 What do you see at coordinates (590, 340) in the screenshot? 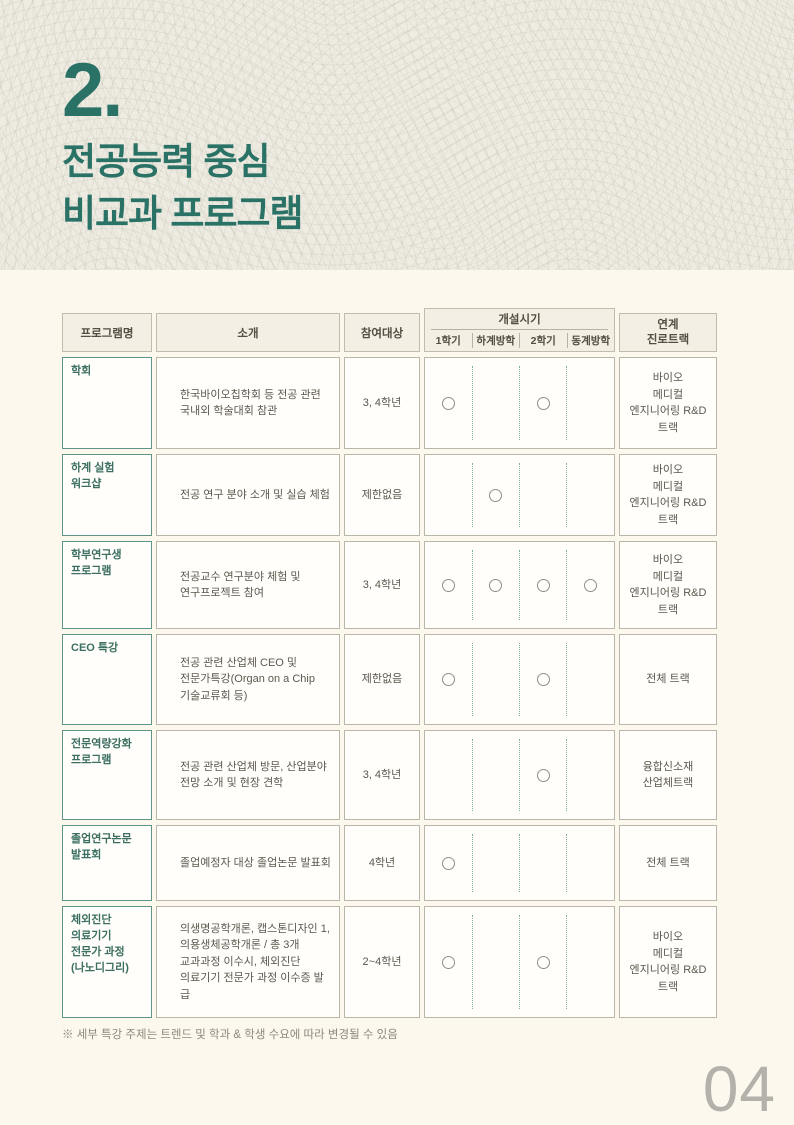
I see `subheader-winter: 동계방학` at bounding box center [590, 340].